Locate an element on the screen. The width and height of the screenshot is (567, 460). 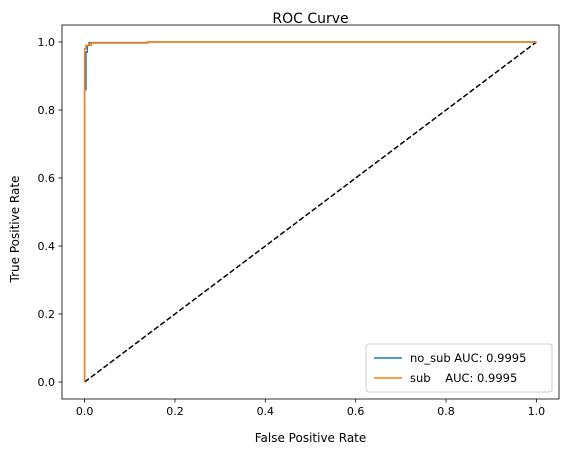
y-tick-label: 0.4 is located at coordinates (47, 246).